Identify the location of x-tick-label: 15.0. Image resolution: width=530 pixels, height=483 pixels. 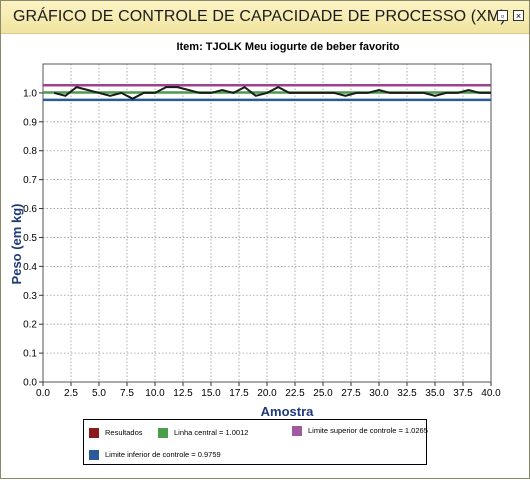
(211, 393).